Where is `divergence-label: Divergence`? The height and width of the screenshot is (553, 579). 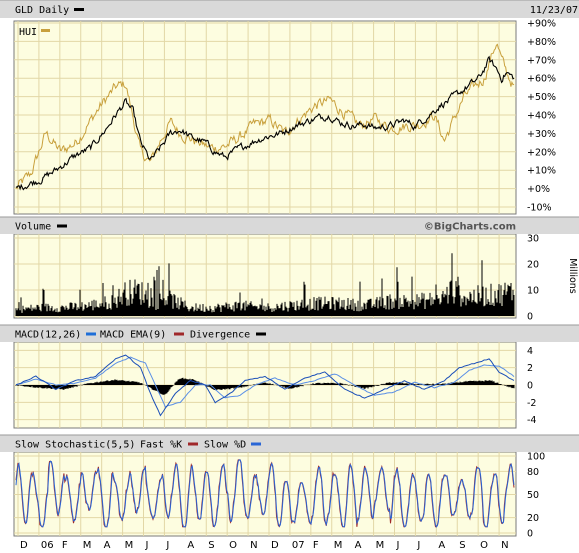 divergence-label: Divergence is located at coordinates (220, 335).